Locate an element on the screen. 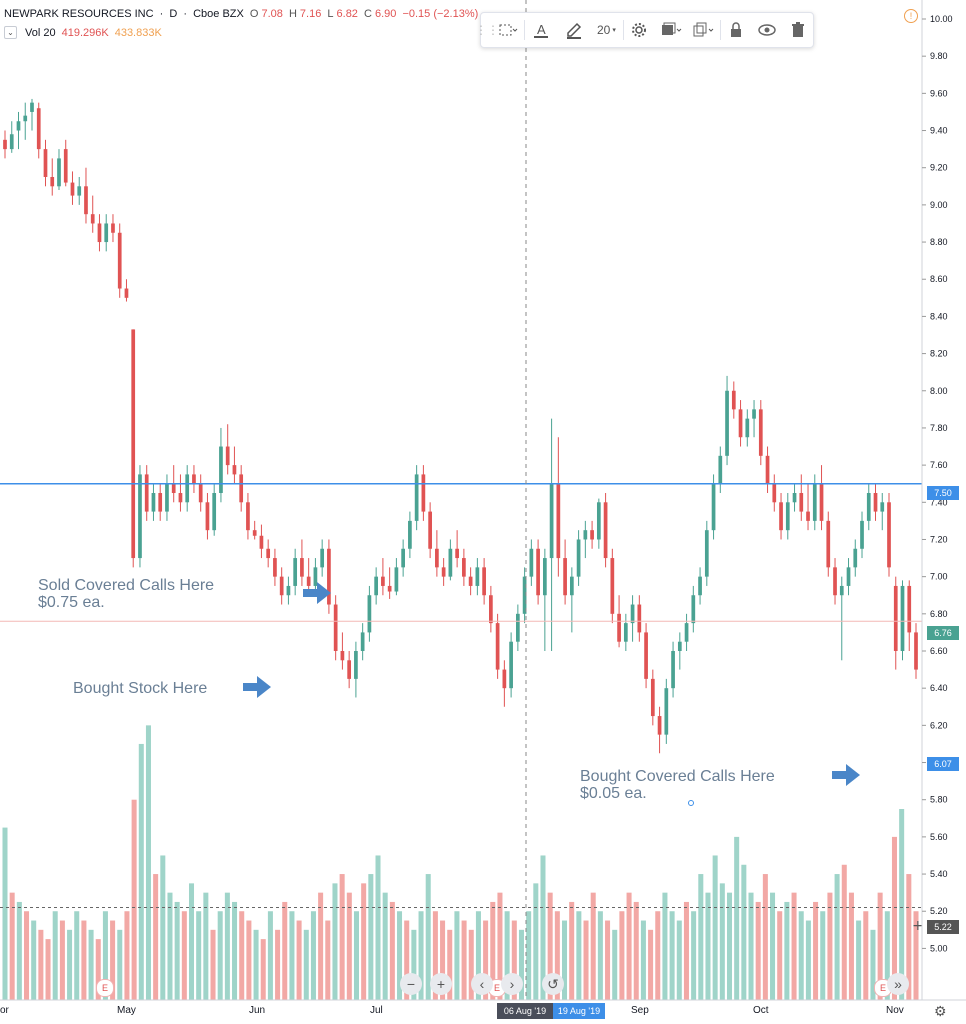  settings-button is located at coordinates (639, 30).